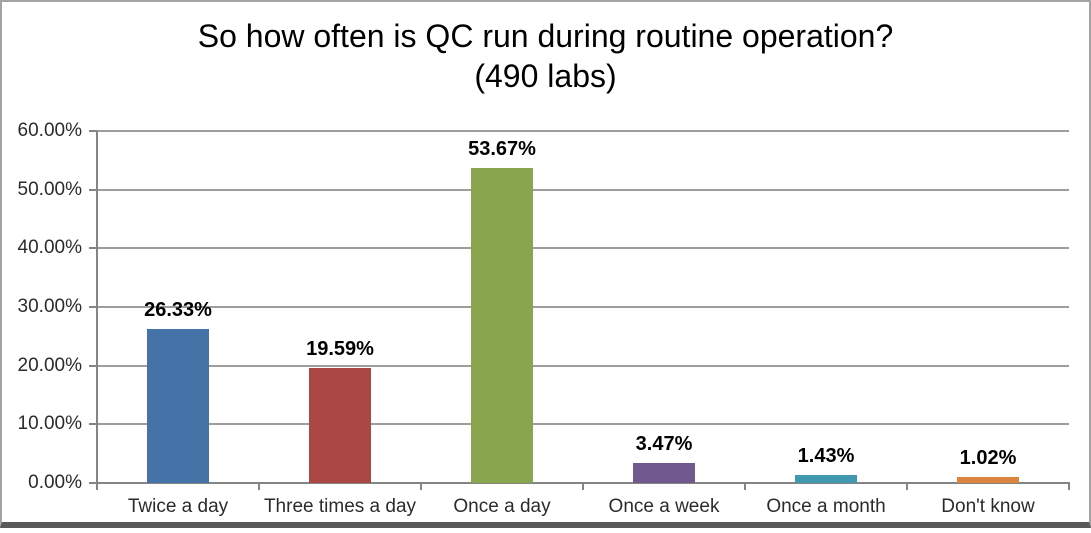  What do you see at coordinates (178, 309) in the screenshot?
I see `data-label-twice-a-day: 26.33%` at bounding box center [178, 309].